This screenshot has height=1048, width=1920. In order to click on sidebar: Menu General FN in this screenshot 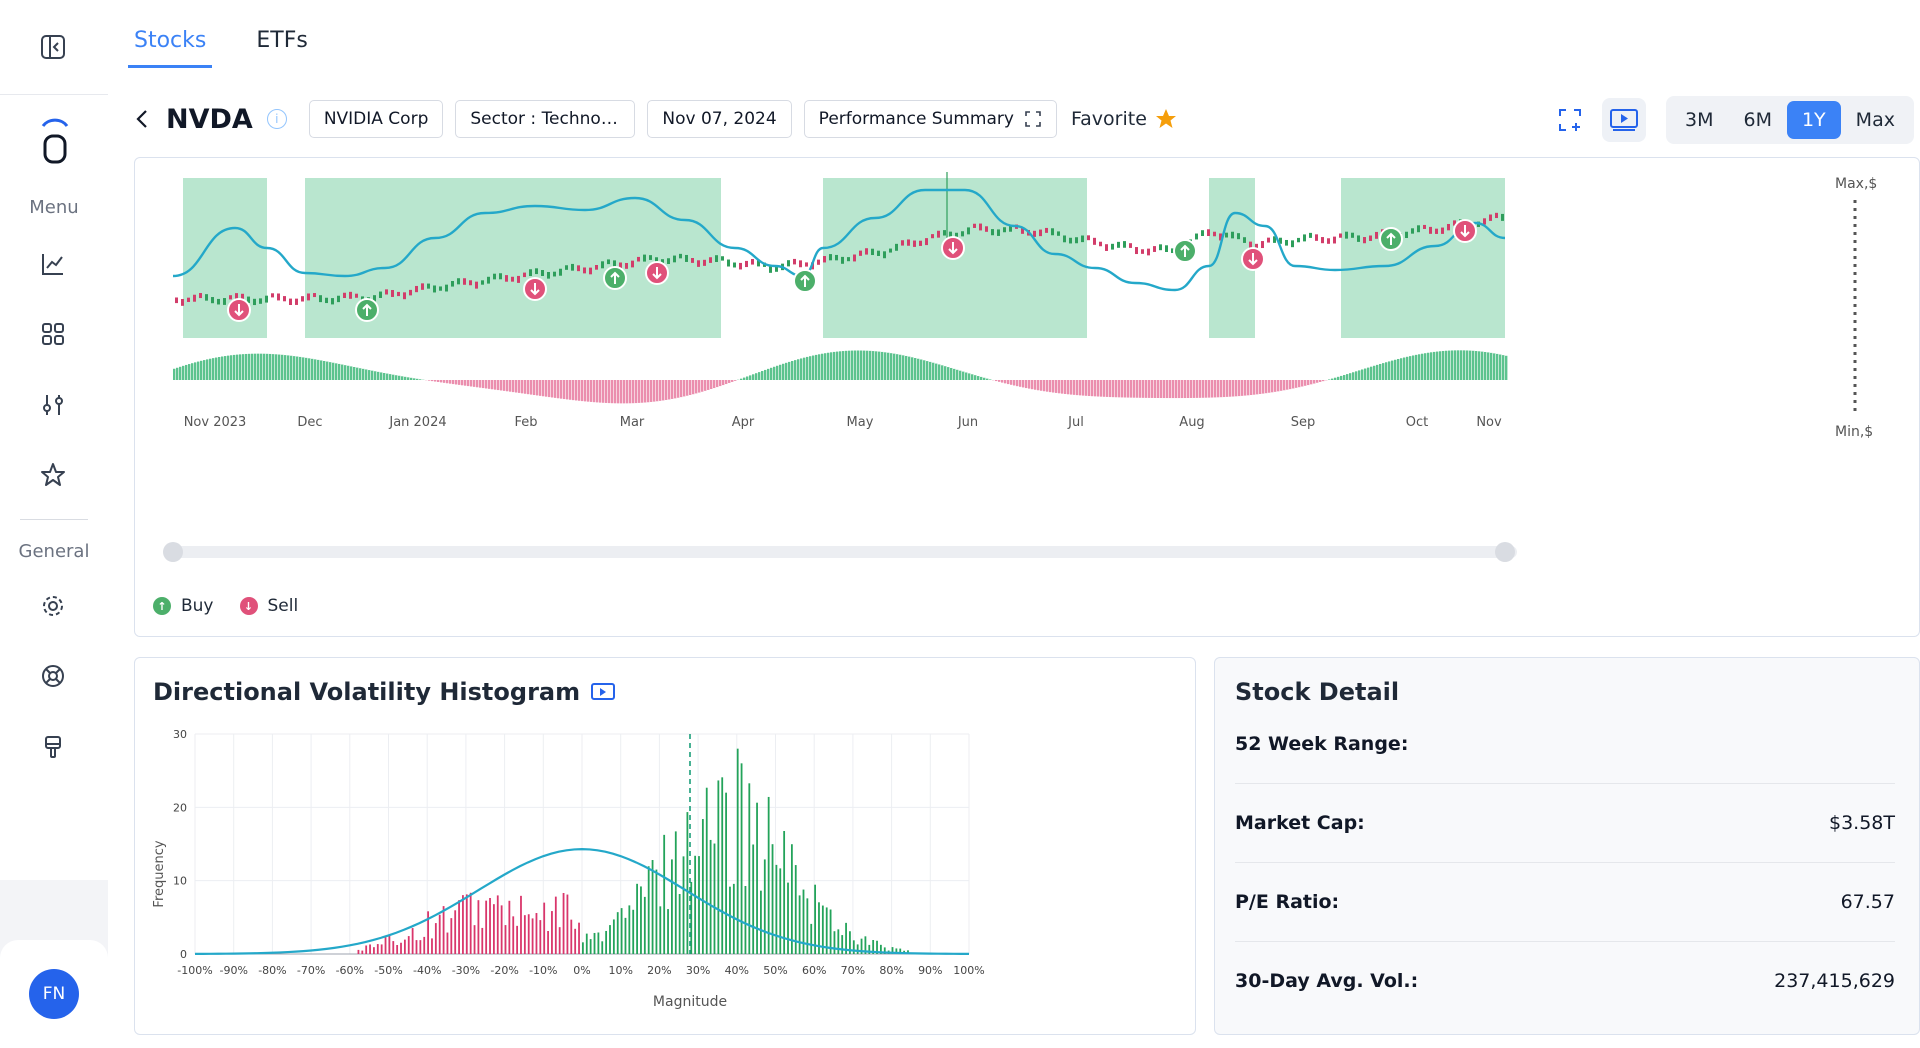, I will do `click(54, 524)`.